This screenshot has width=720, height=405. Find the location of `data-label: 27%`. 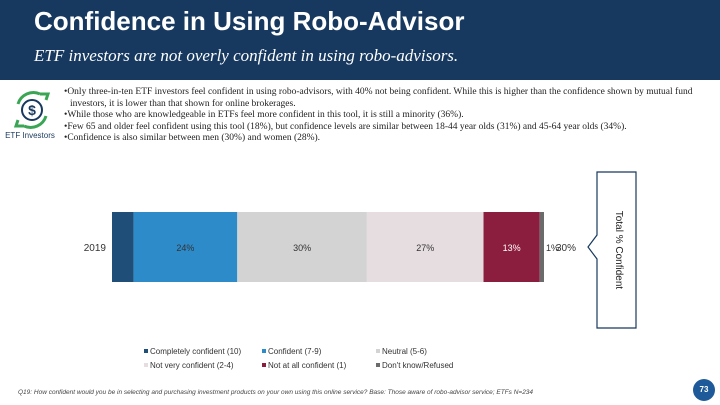

data-label: 27% is located at coordinates (425, 248).